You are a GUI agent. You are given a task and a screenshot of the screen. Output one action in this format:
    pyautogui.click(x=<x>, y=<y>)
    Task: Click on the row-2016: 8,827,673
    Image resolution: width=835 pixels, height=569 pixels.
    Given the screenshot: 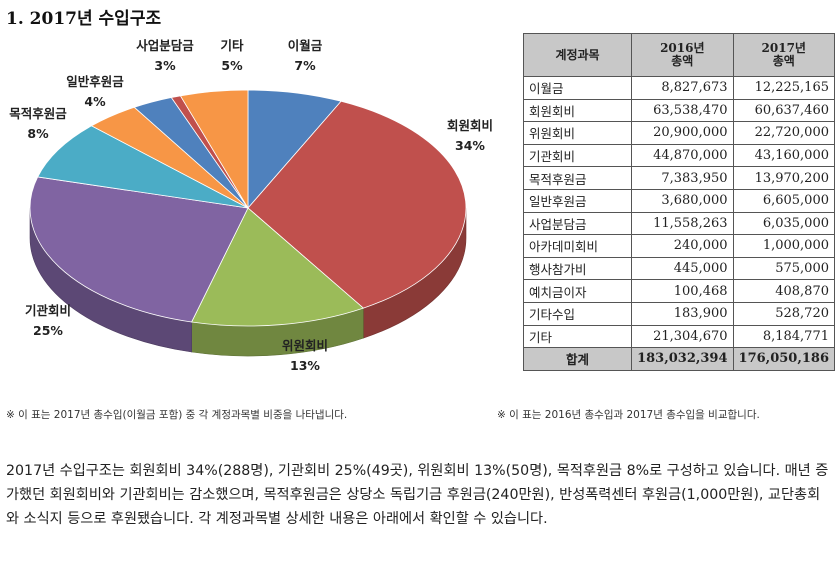 What is the action you would take?
    pyautogui.click(x=682, y=88)
    